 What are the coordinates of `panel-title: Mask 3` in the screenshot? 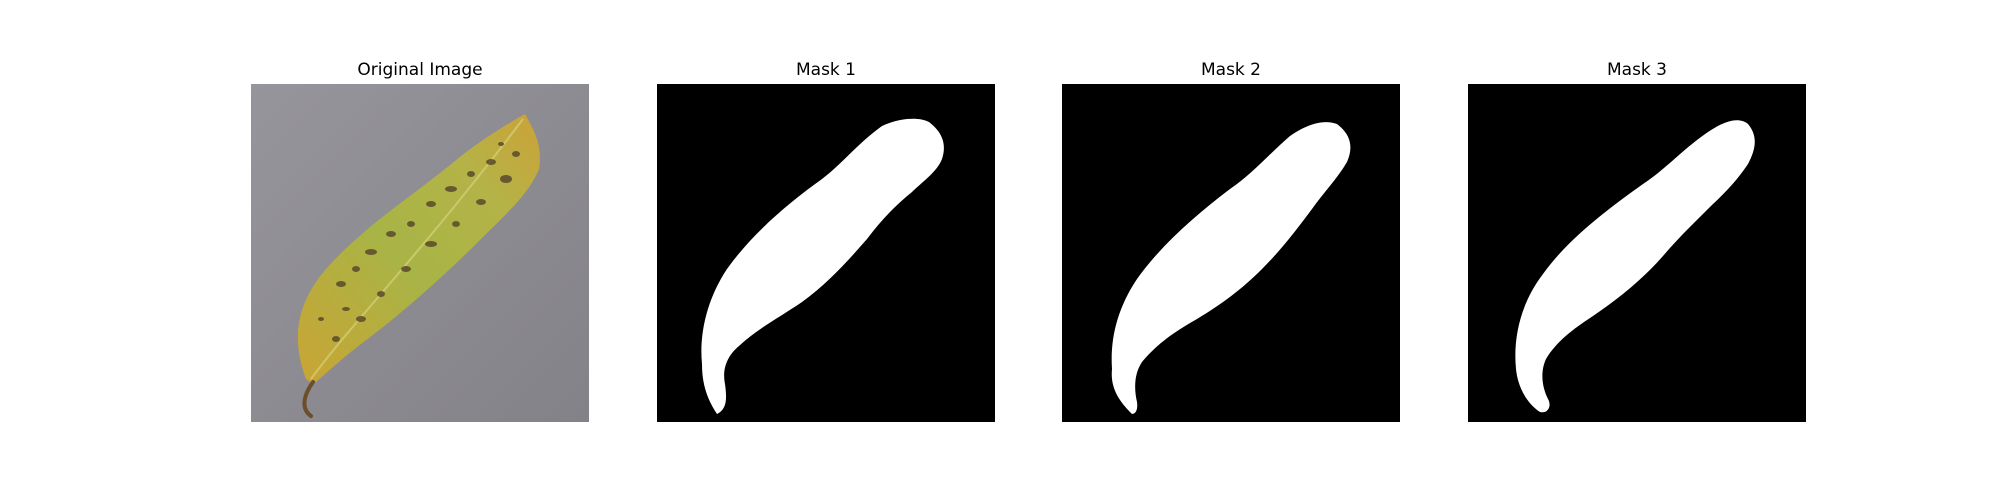 It's located at (1636, 70).